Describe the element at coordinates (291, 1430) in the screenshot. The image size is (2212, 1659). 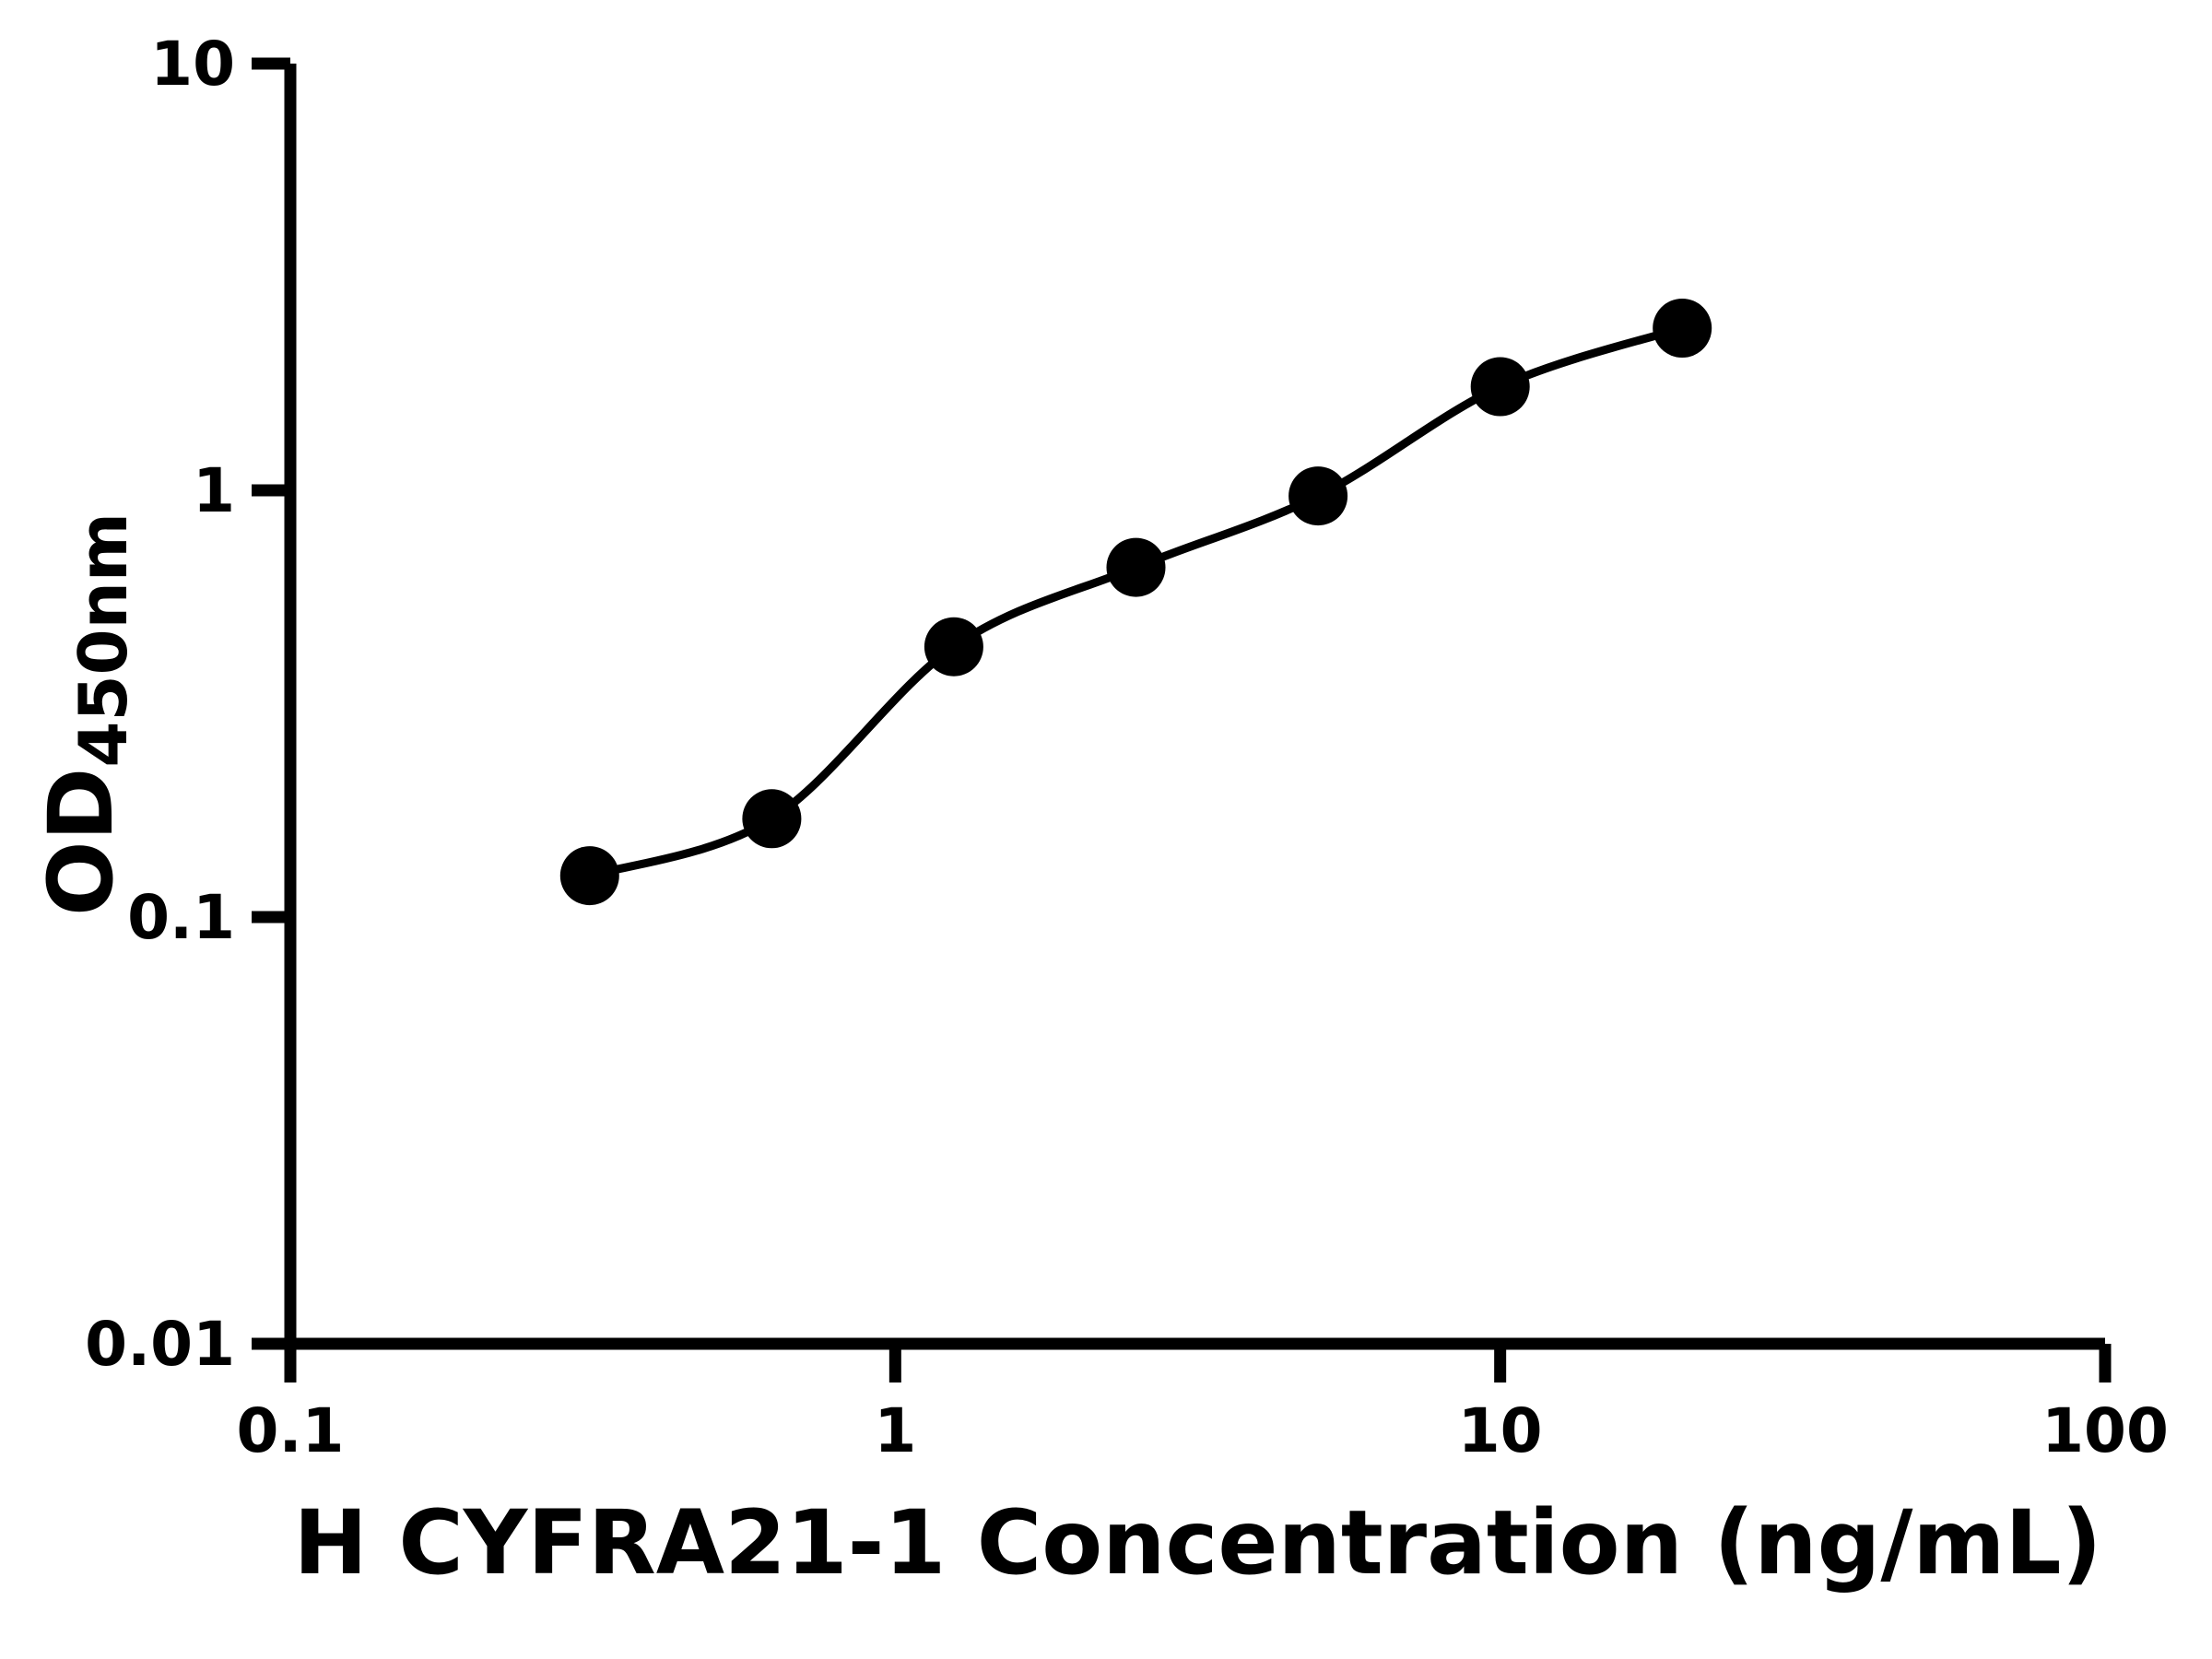
I see `x-tick-label: 0.1` at that location.